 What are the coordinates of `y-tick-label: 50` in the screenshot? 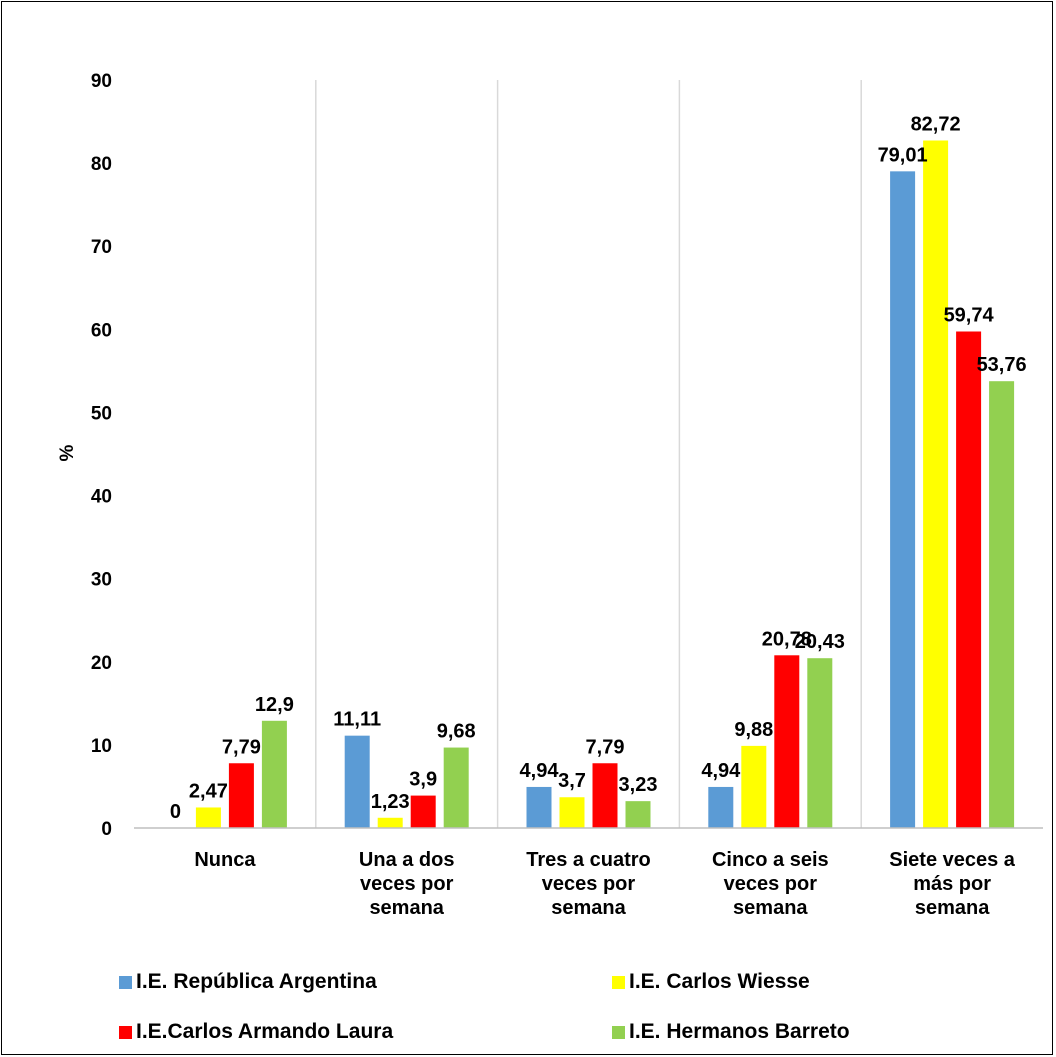 It's located at (101, 413).